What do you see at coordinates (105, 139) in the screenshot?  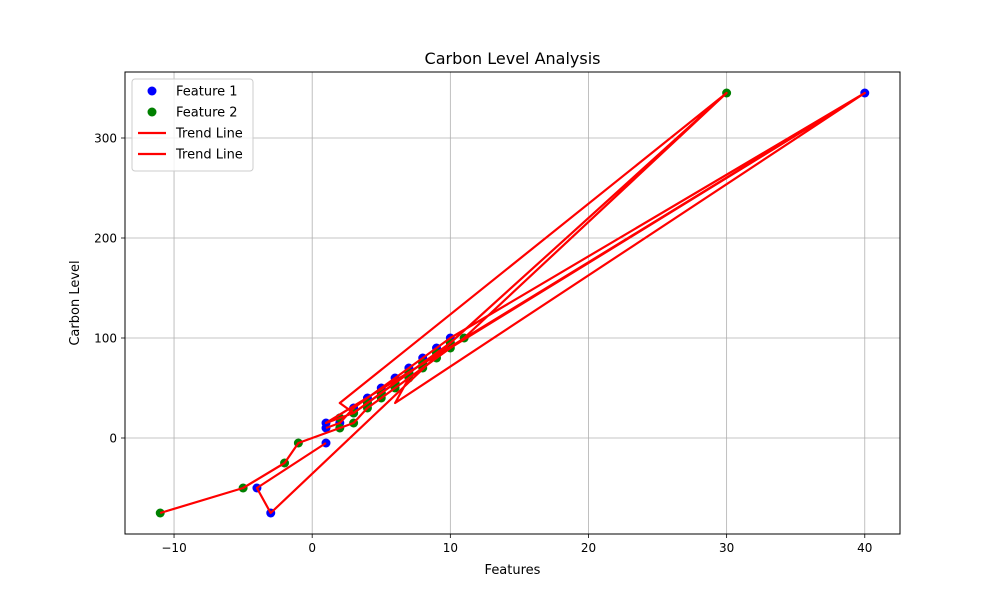 I see `y-tick-label: 300` at bounding box center [105, 139].